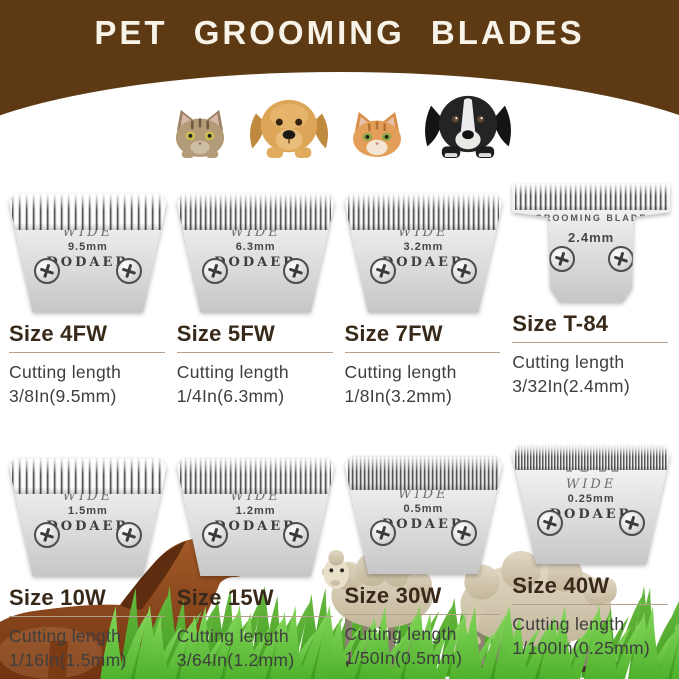  What do you see at coordinates (68, 660) in the screenshot?
I see `cutting-value: 1/16In(1.5mm)` at bounding box center [68, 660].